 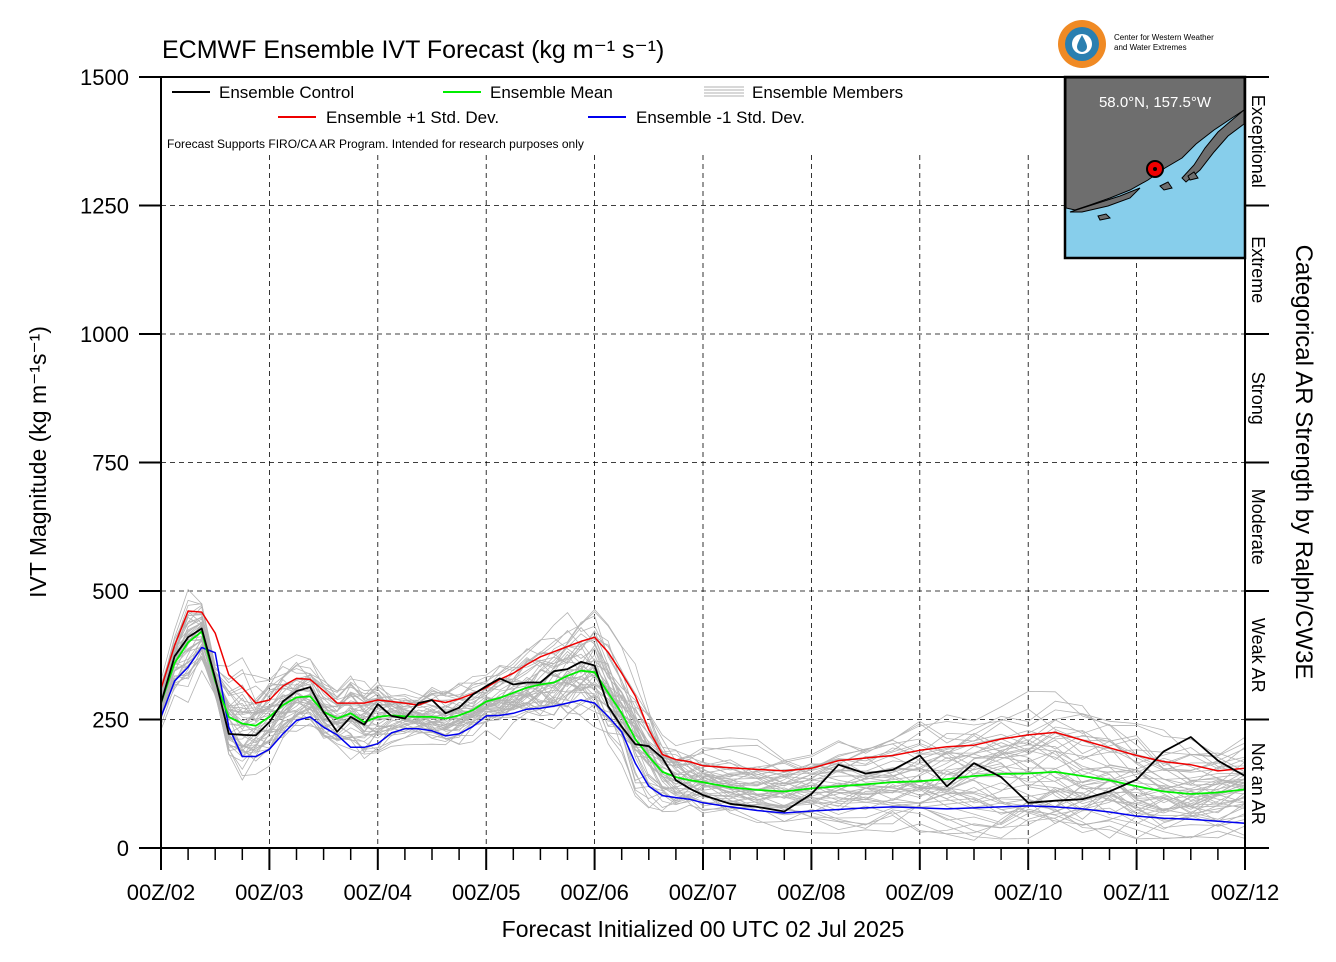 What do you see at coordinates (1028, 892) in the screenshot?
I see `x-tick-label: 00Z/10` at bounding box center [1028, 892].